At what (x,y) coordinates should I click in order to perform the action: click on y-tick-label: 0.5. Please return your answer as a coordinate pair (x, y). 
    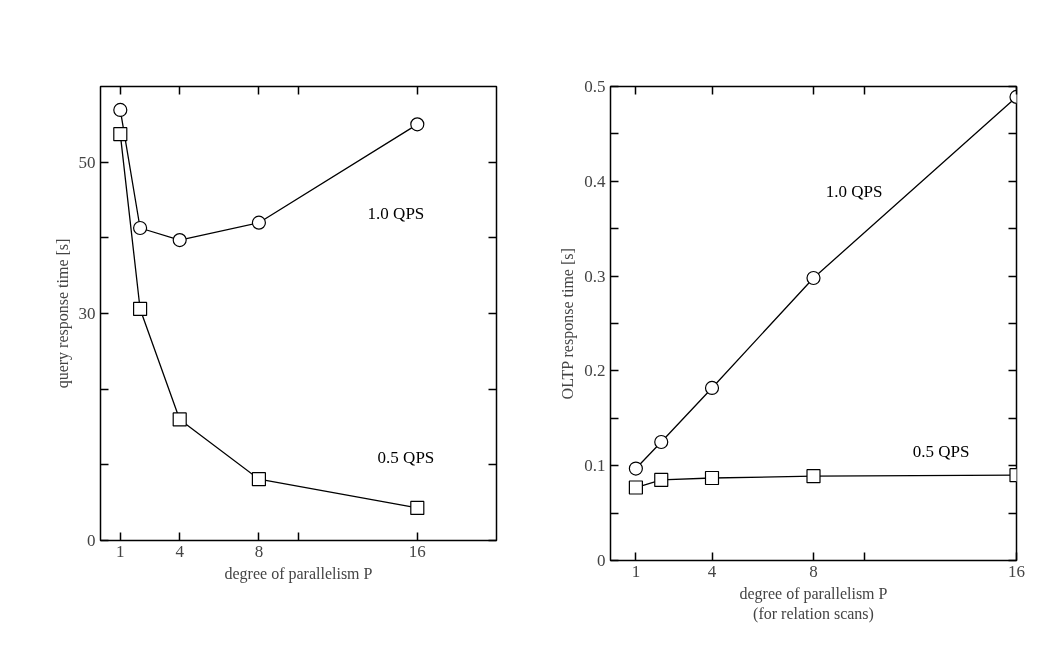
    Looking at the image, I should click on (595, 86).